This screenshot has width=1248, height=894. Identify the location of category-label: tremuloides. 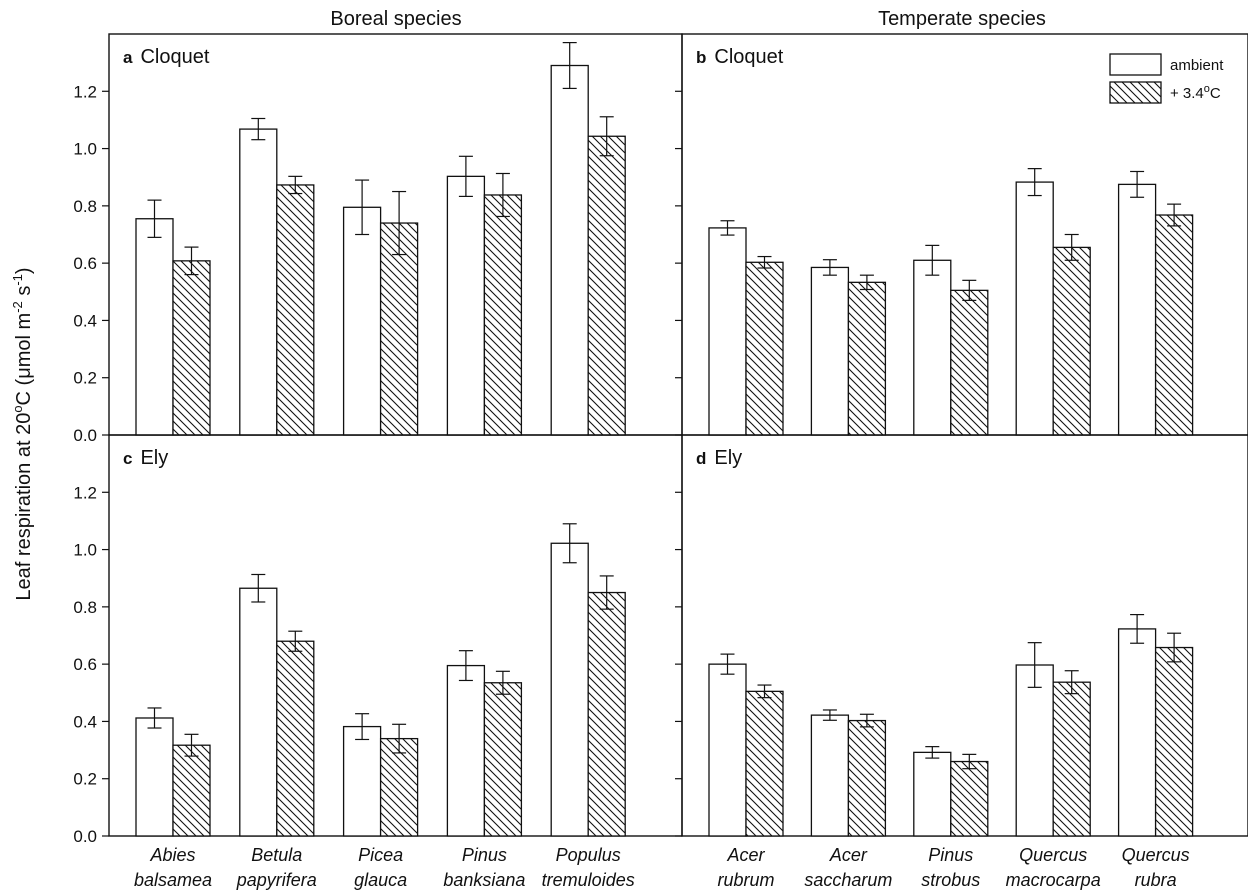
(588, 880).